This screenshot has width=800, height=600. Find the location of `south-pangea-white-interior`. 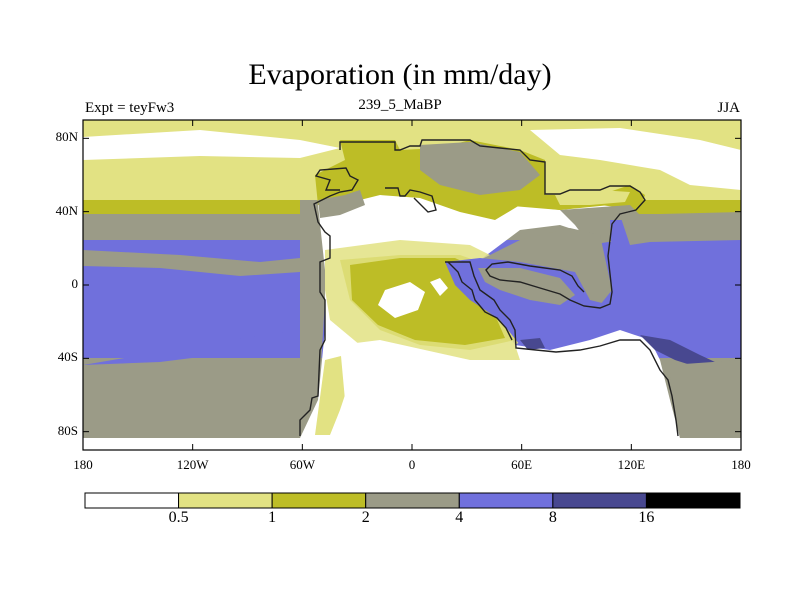

south-pangea-white-interior is located at coordinates (501, 388).